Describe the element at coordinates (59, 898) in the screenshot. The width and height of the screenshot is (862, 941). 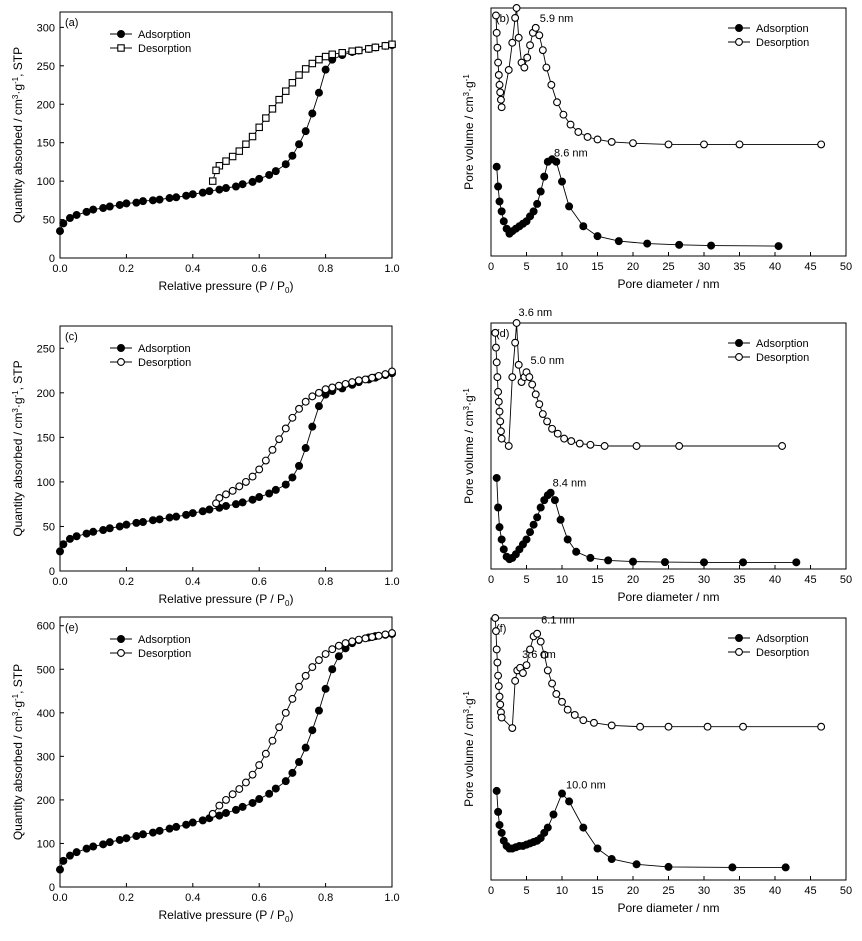
I see `x-tick-label: 0.0` at that location.